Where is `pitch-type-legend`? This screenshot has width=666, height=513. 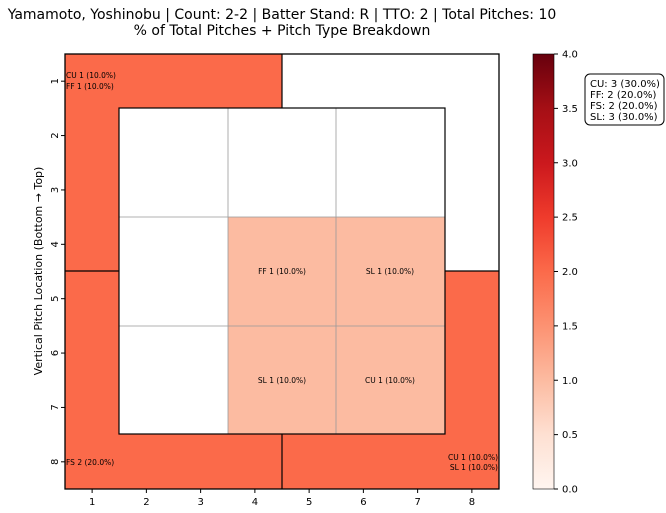
pitch-type-legend is located at coordinates (624, 99).